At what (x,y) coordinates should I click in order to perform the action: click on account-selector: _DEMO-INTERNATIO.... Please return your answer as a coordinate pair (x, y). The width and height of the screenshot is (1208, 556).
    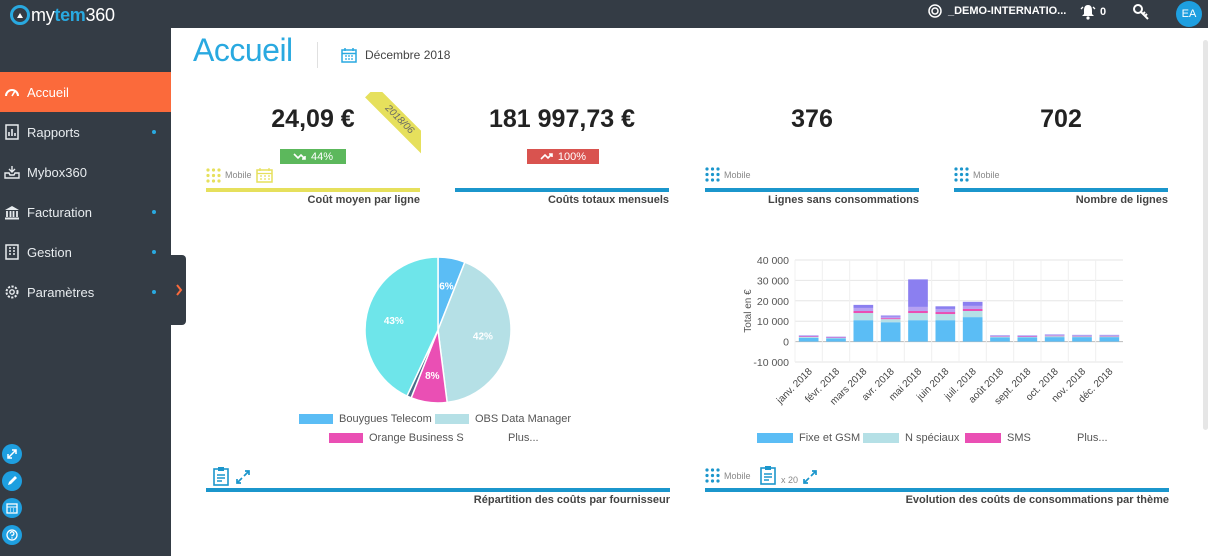
    Looking at the image, I should click on (997, 11).